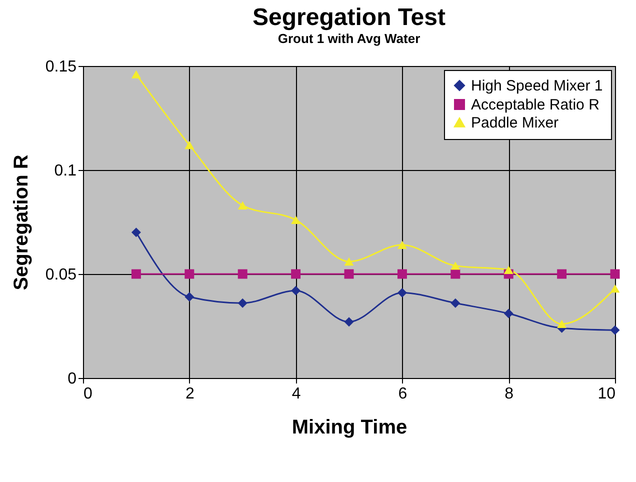 Image resolution: width=636 pixels, height=482 pixels. Describe the element at coordinates (537, 86) in the screenshot. I see `legend-label: High Speed Mixer 1` at that location.